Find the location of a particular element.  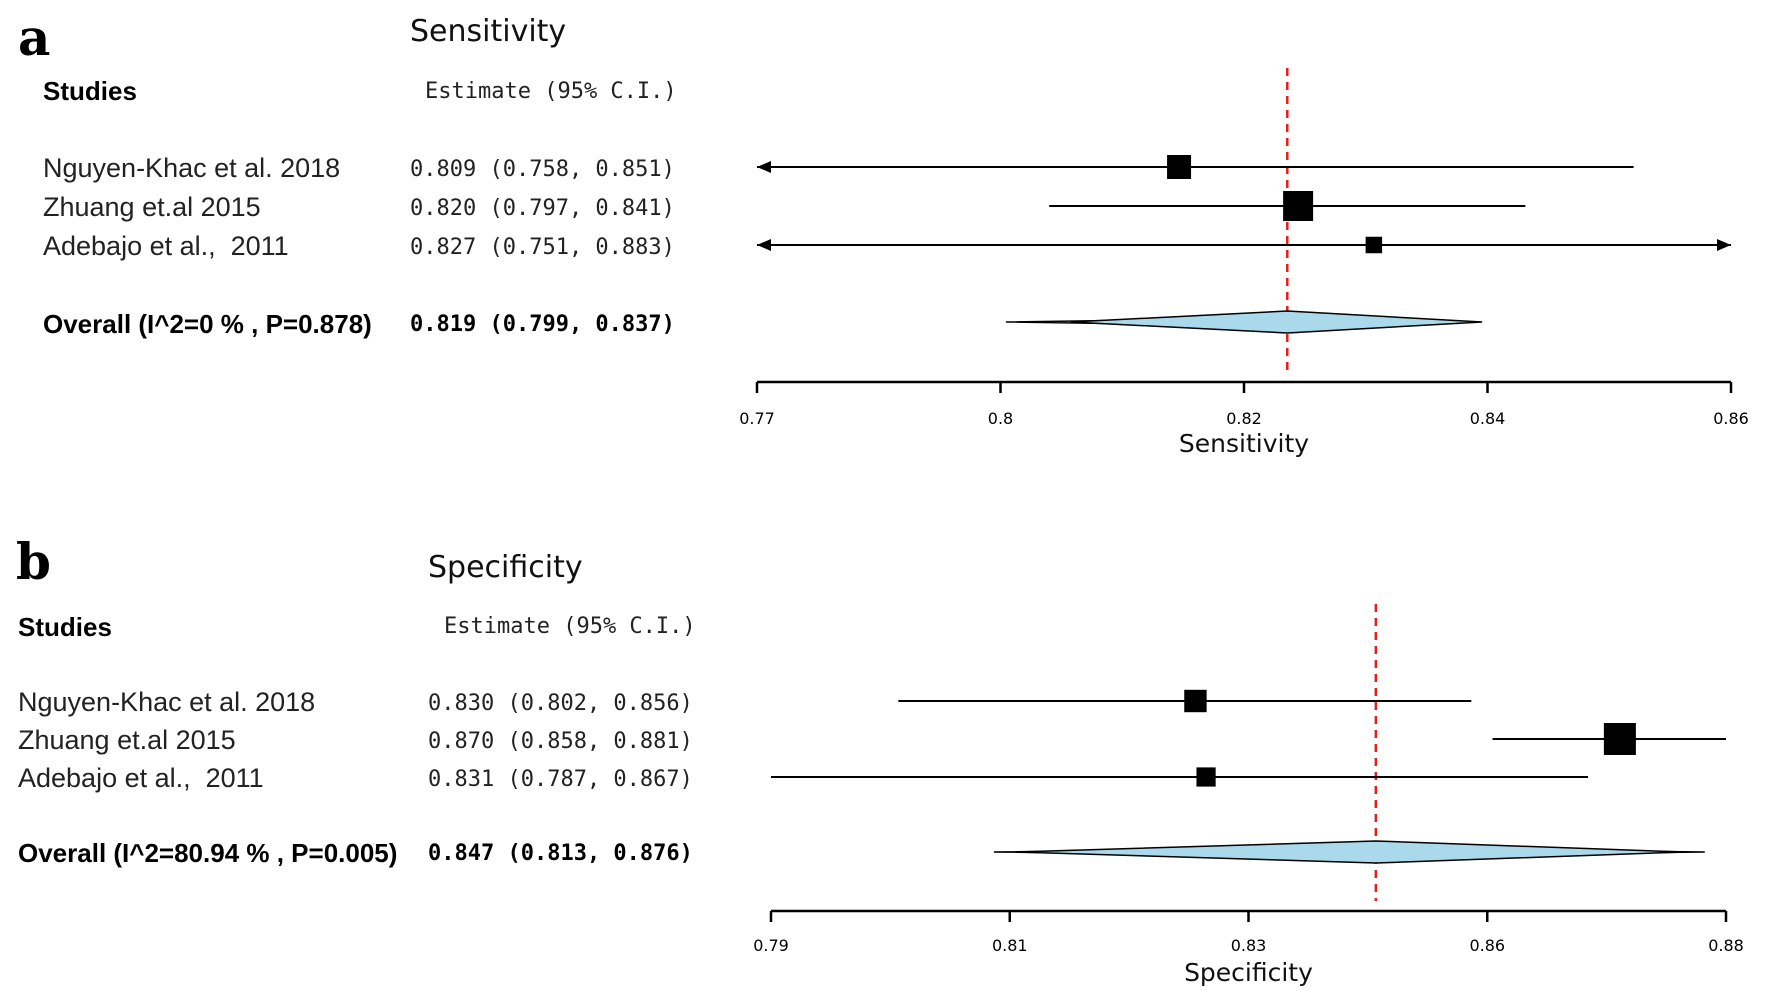

overall-label: Overall (I^2=0 % , P=0.878) is located at coordinates (207, 324).